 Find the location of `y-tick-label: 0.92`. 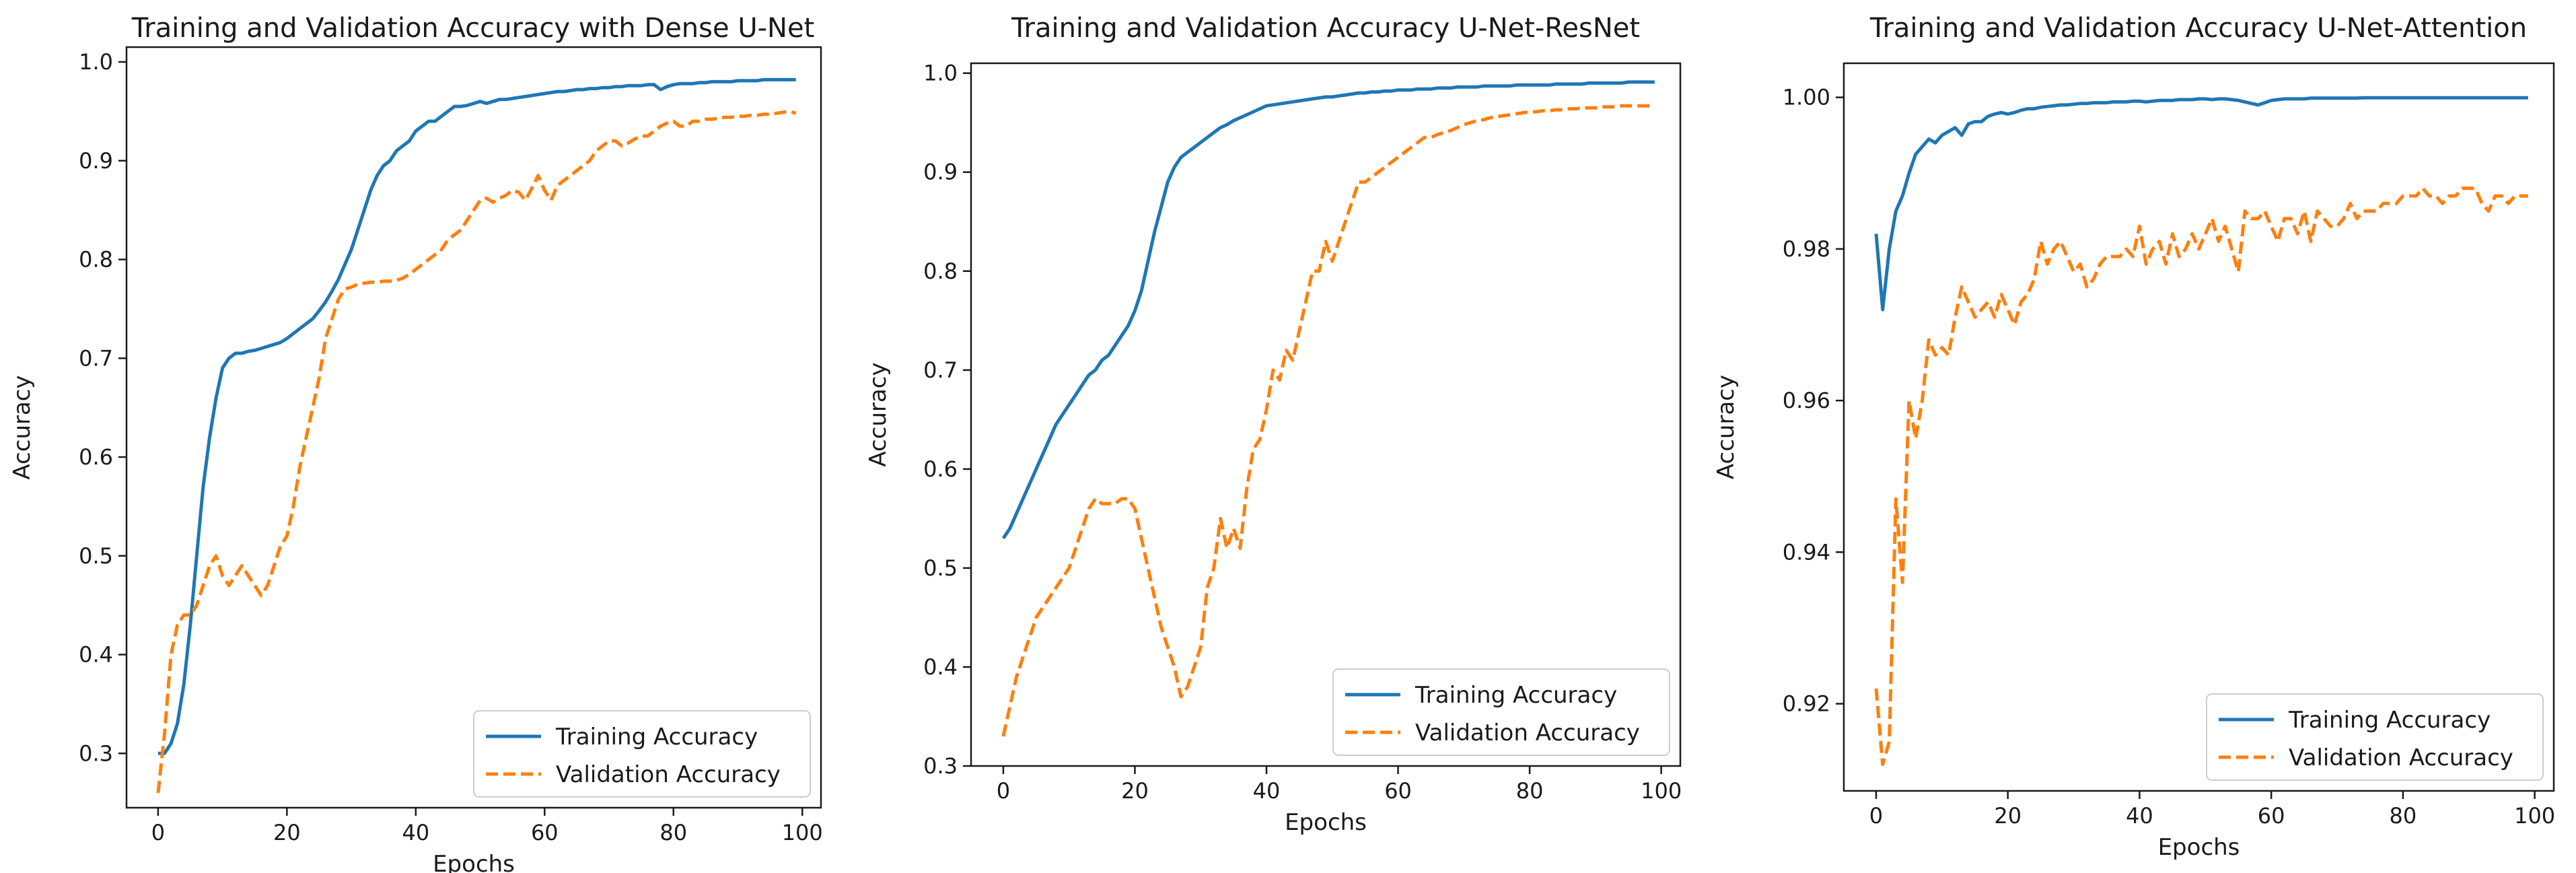

y-tick-label: 0.92 is located at coordinates (1806, 704).